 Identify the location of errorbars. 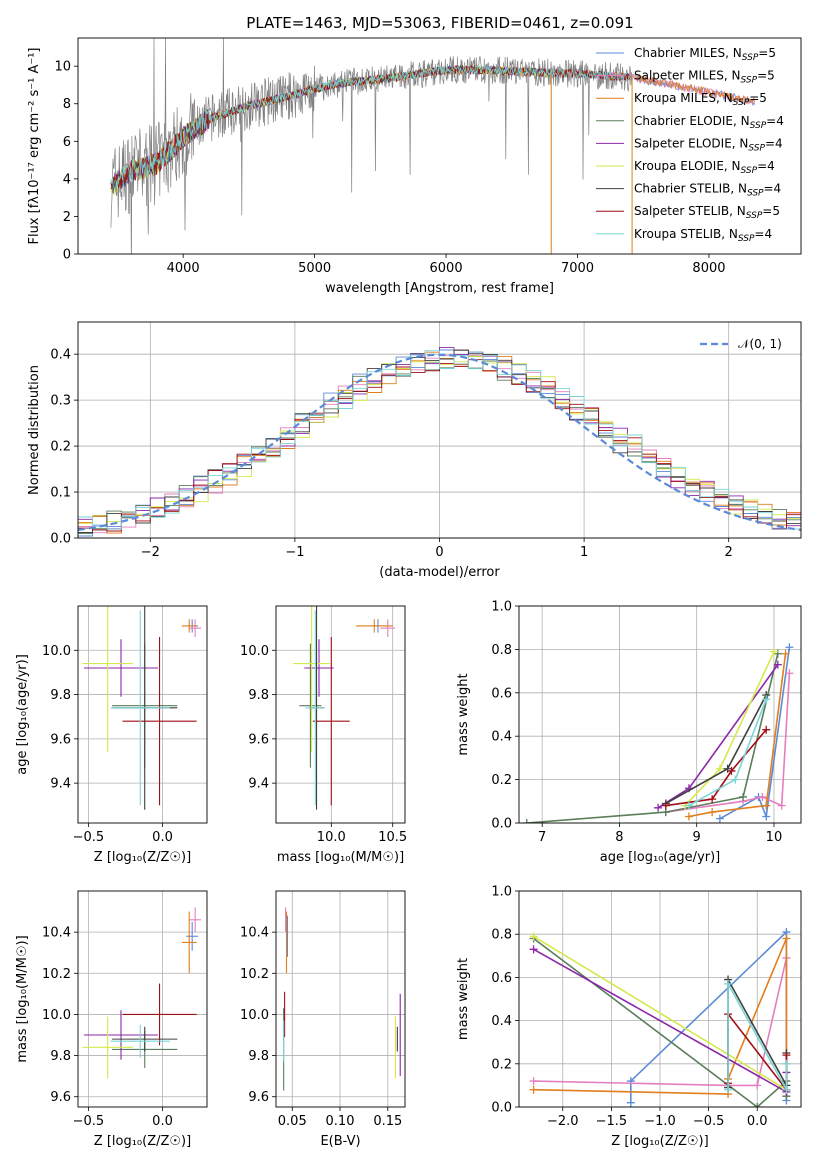
(342, 999).